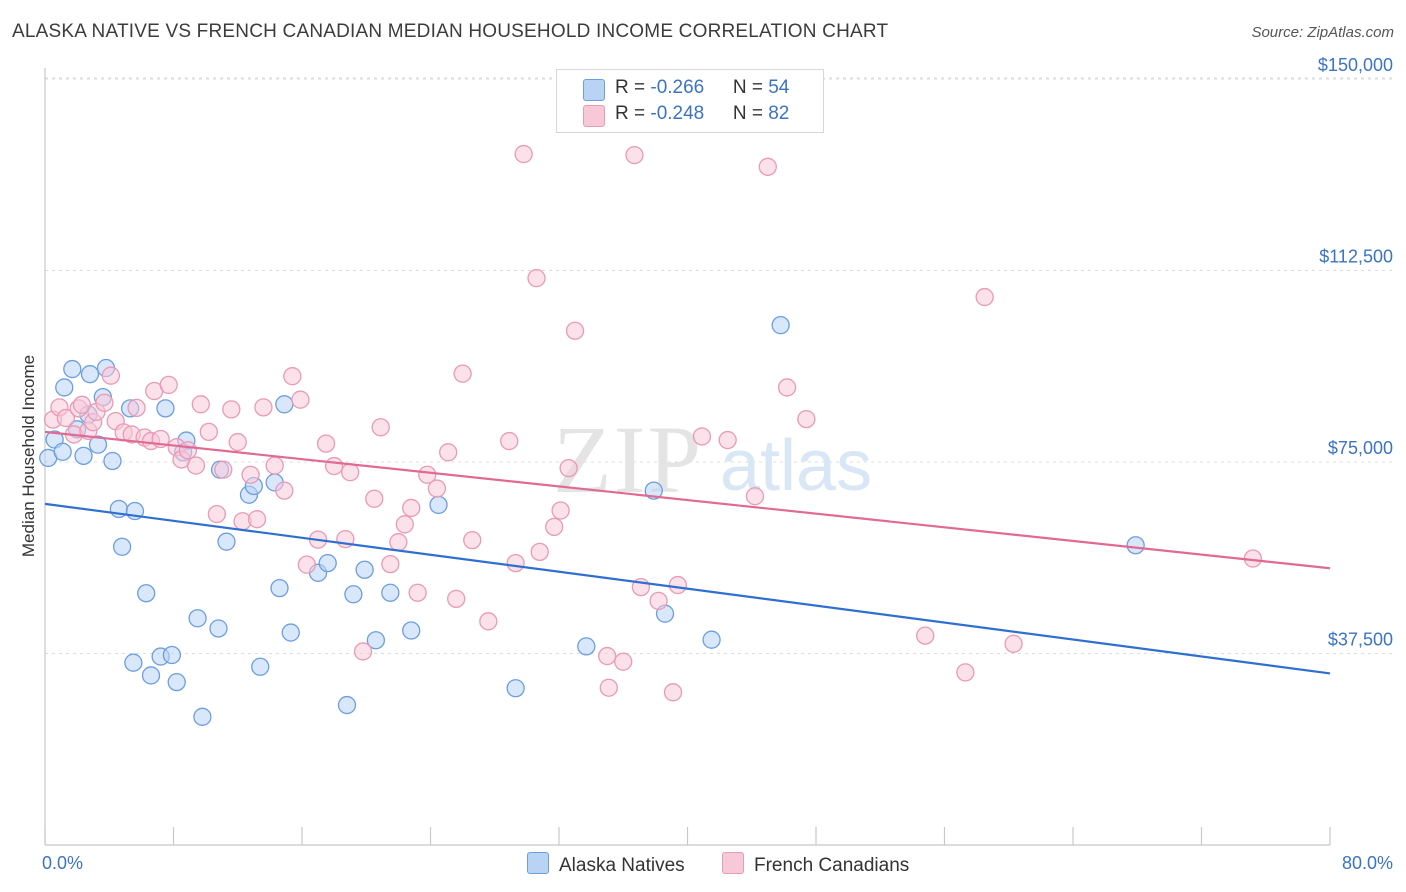 The height and width of the screenshot is (892, 1406). I want to click on bottom-legend-label: French Canadians, so click(832, 865).